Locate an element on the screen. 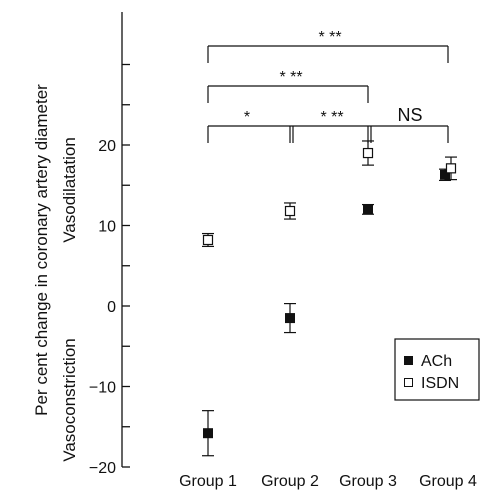  legend-label-isdn: ISDN is located at coordinates (440, 383).